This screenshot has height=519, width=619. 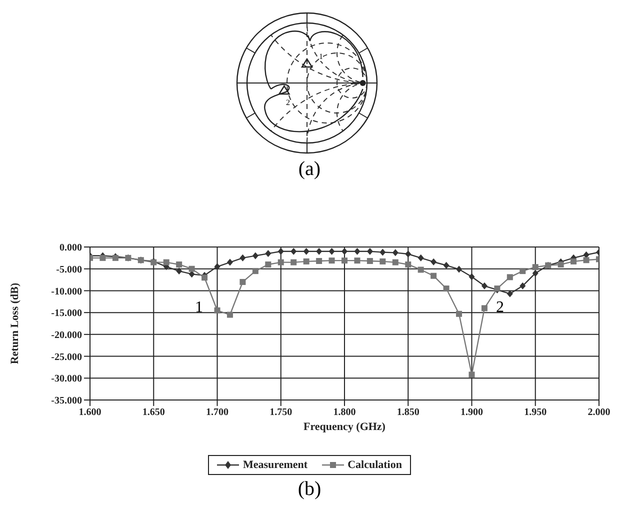 I want to click on x-tick-label: 1.900, so click(x=471, y=412).